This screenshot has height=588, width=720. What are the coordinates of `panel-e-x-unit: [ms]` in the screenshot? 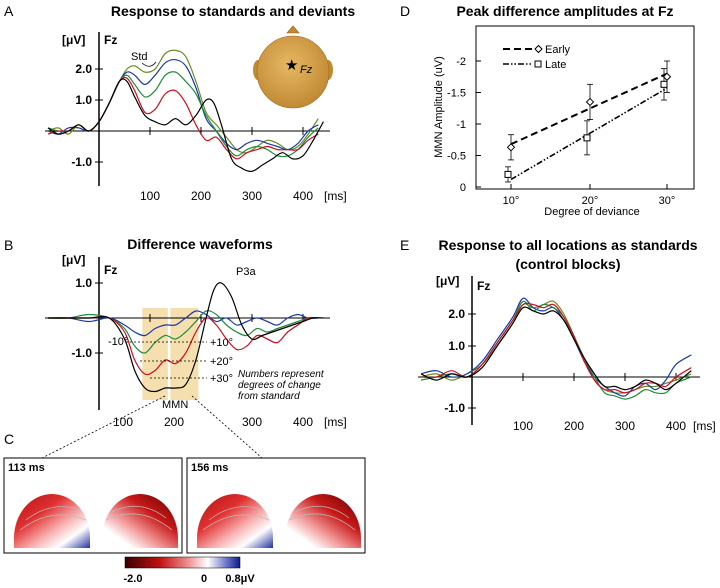 It's located at (704, 426).